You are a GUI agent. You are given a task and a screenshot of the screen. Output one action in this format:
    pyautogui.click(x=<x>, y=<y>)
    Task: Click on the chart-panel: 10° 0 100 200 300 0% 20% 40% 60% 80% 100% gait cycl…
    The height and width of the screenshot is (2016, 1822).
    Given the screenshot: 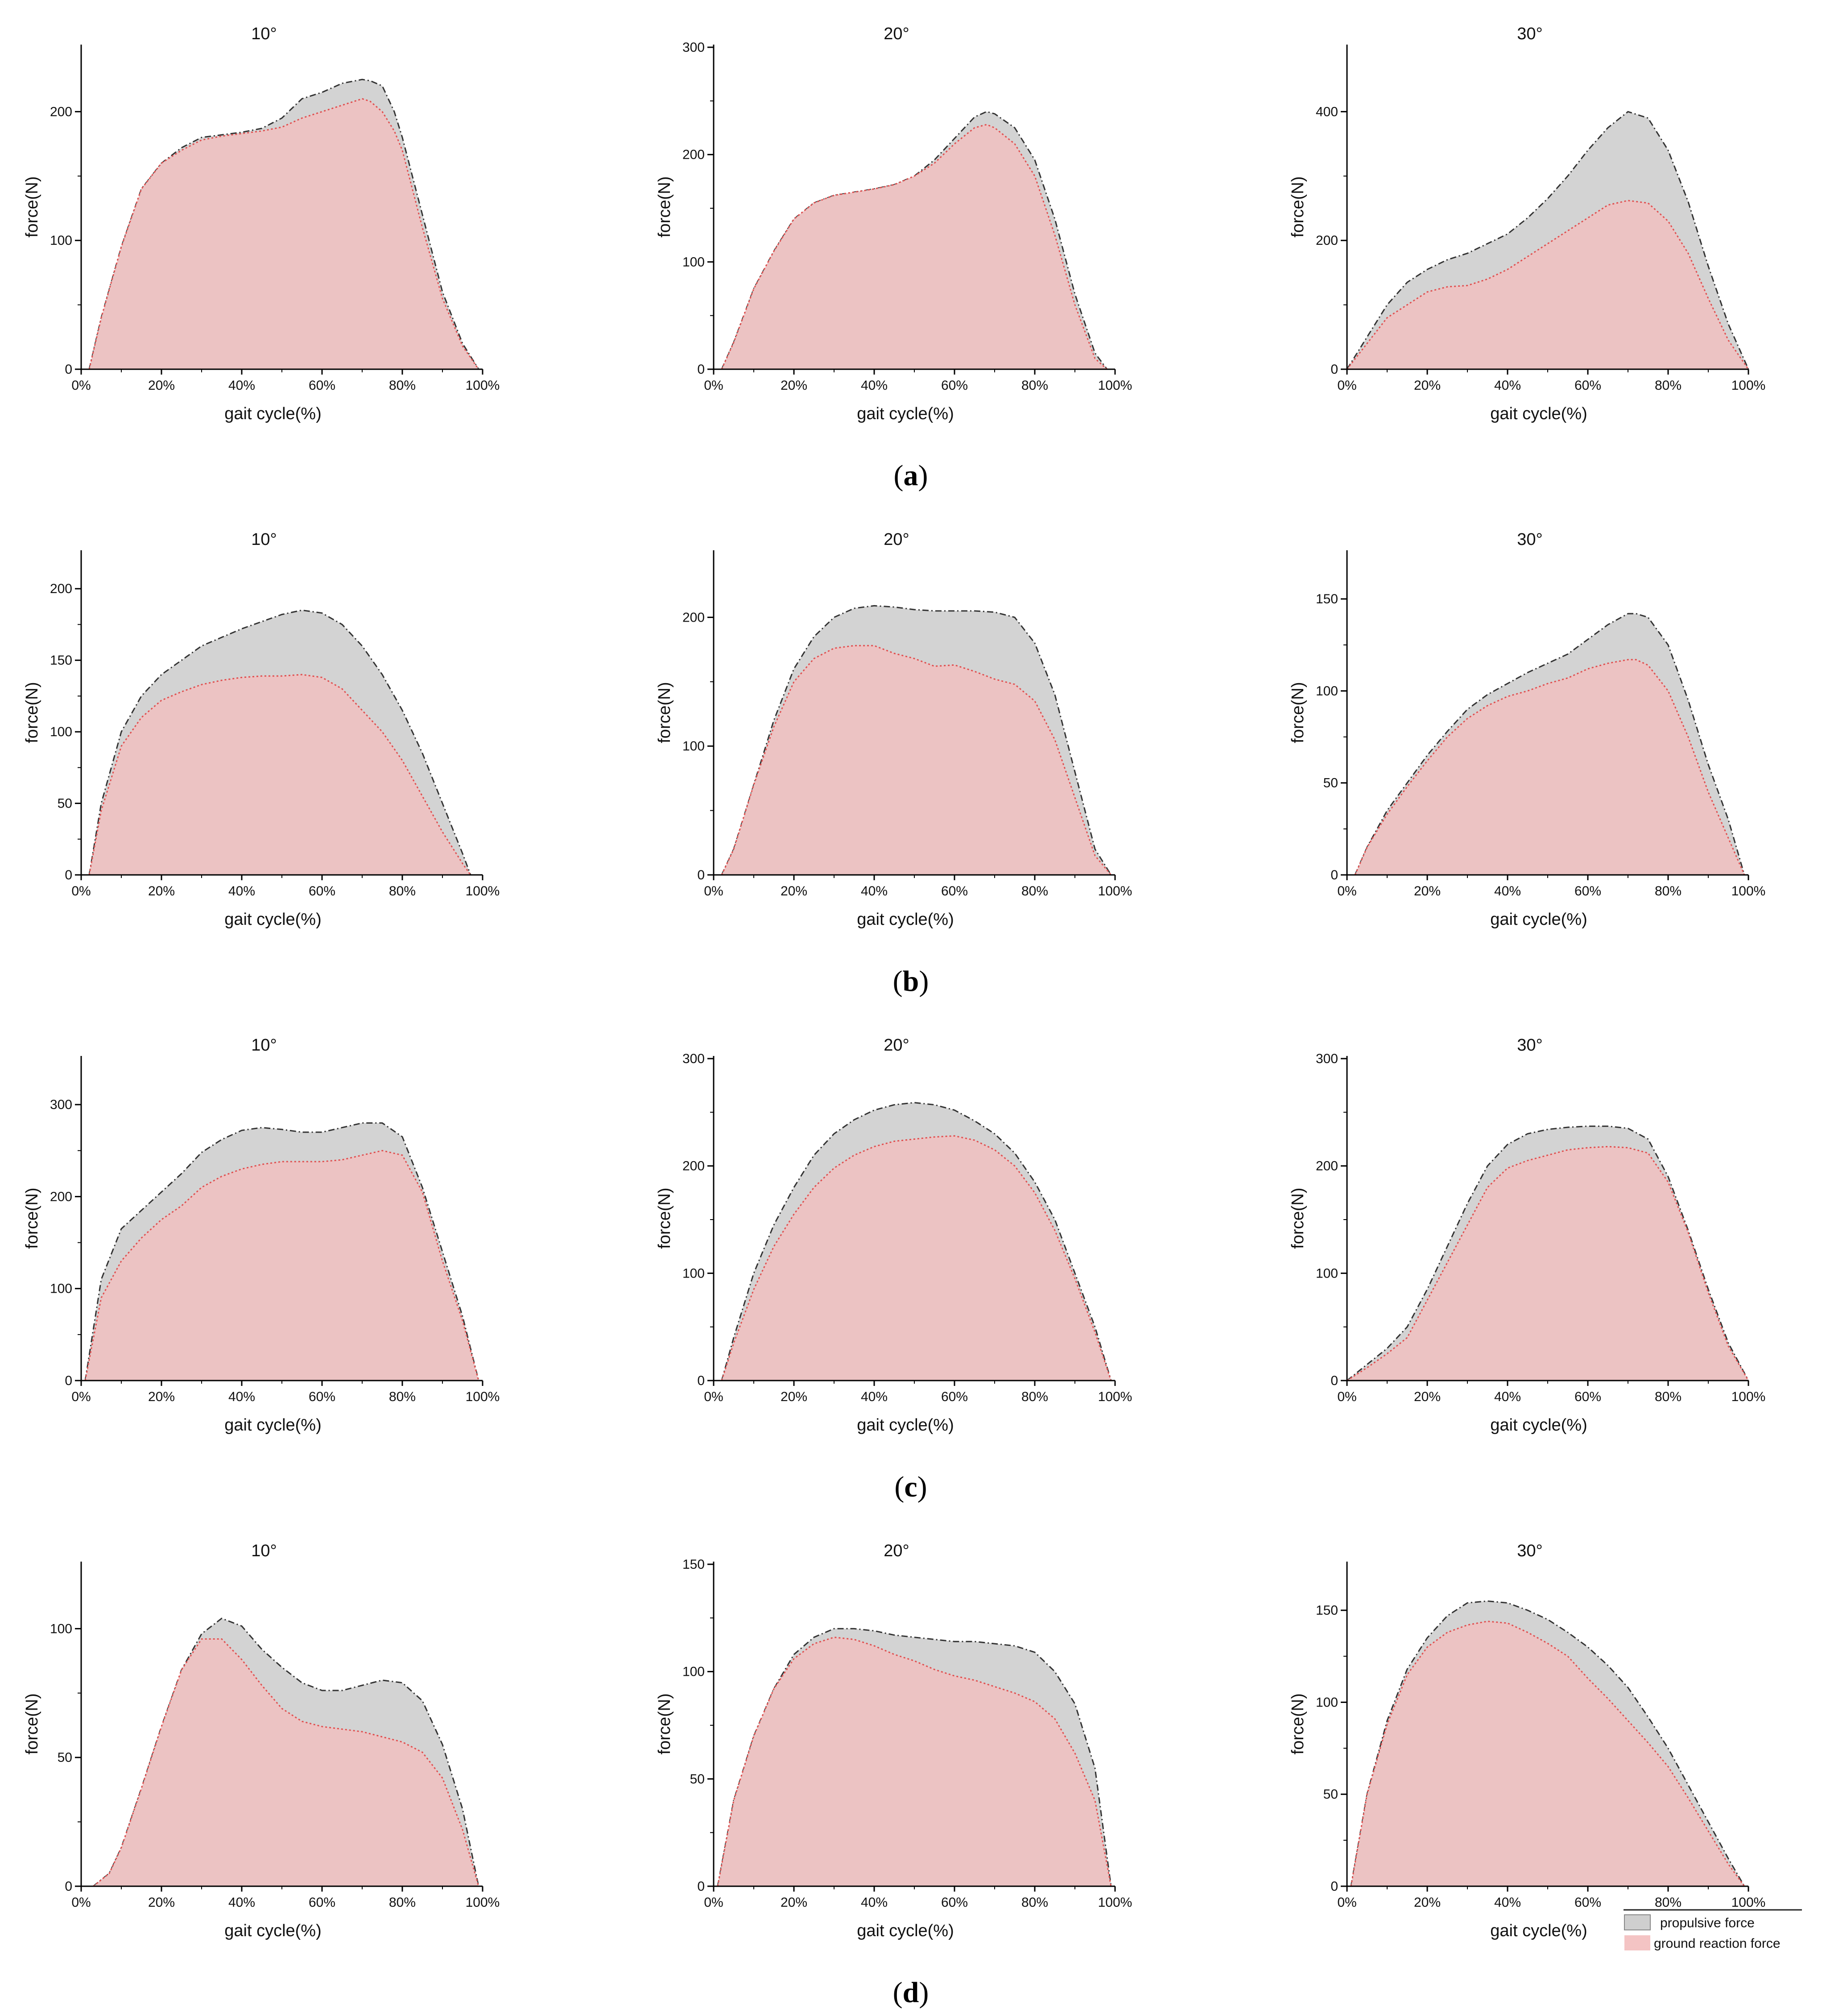 What is the action you would take?
    pyautogui.click(x=261, y=1235)
    